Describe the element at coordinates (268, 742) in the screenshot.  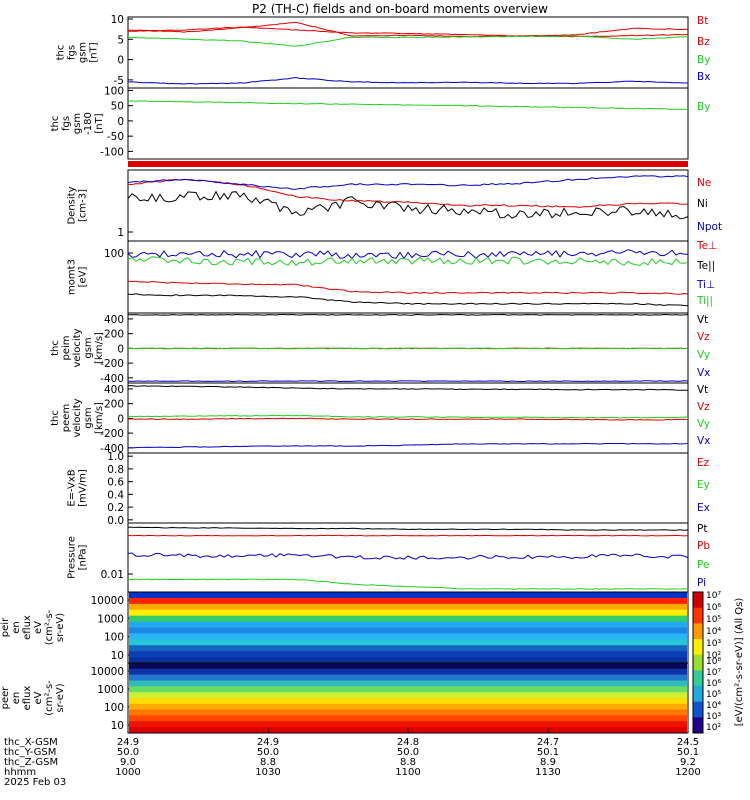
I see `x-tick-label-x: 24.9` at that location.